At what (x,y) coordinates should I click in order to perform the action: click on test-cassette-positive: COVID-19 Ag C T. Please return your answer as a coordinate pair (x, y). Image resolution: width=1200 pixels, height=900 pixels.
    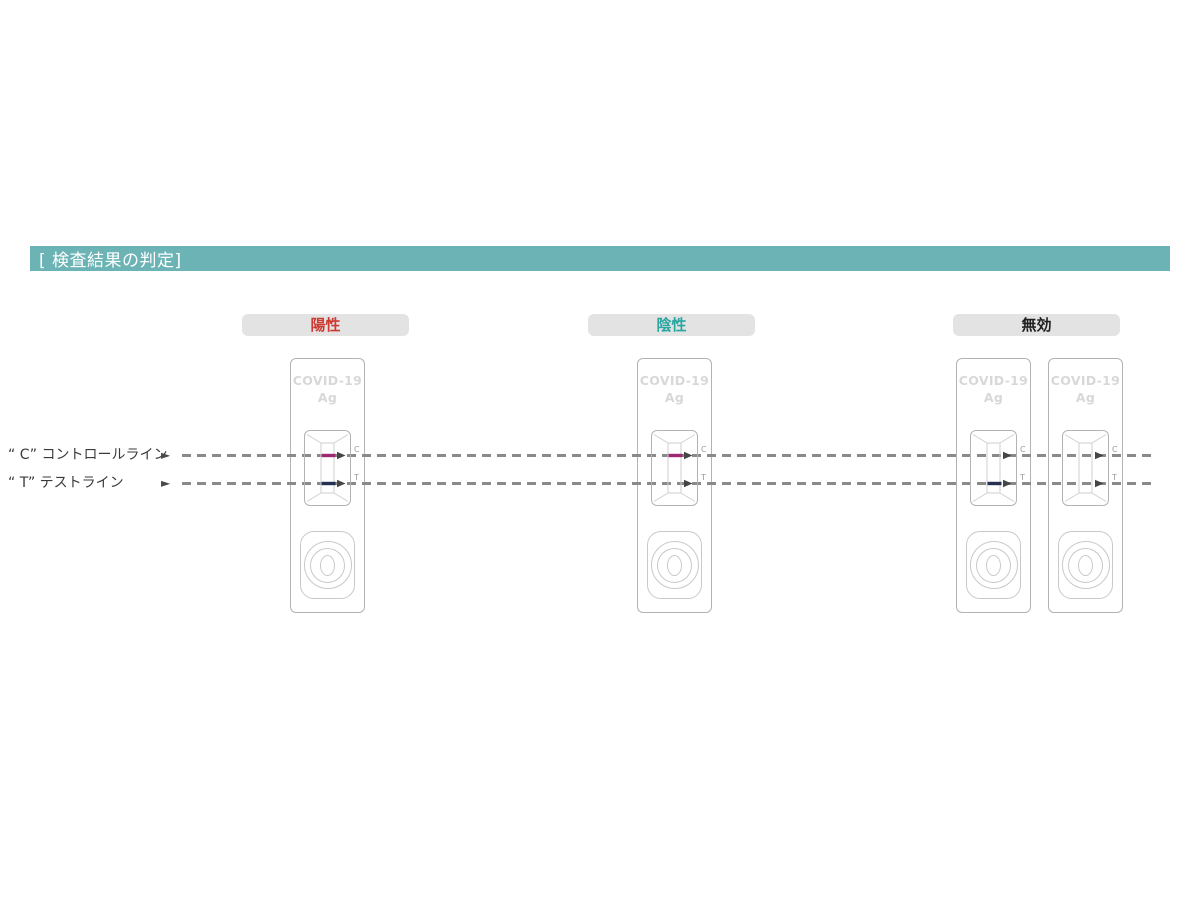
    Looking at the image, I should click on (327, 485).